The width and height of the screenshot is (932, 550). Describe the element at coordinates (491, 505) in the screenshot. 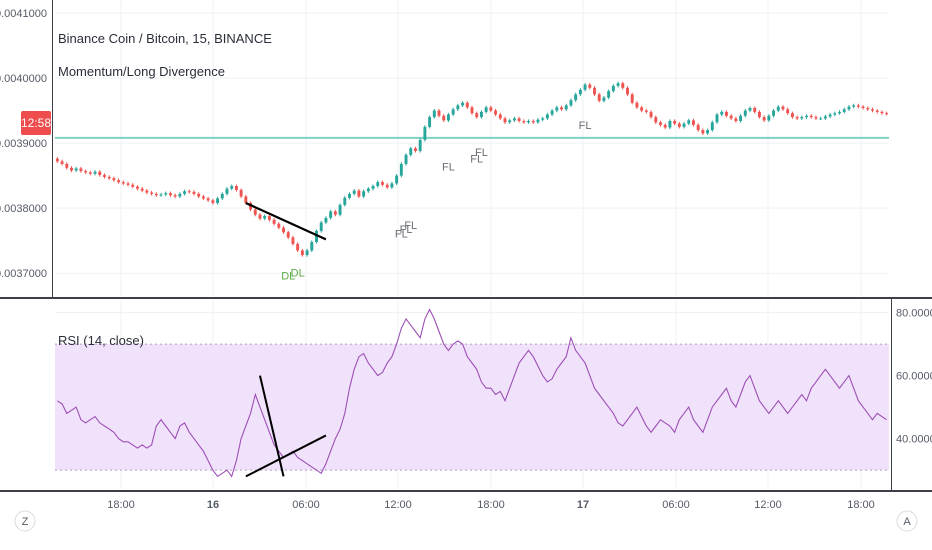

I see `time-axis: 18:00 16 06:00 12:00 18:00 17 06:00 12:00 18:00` at that location.